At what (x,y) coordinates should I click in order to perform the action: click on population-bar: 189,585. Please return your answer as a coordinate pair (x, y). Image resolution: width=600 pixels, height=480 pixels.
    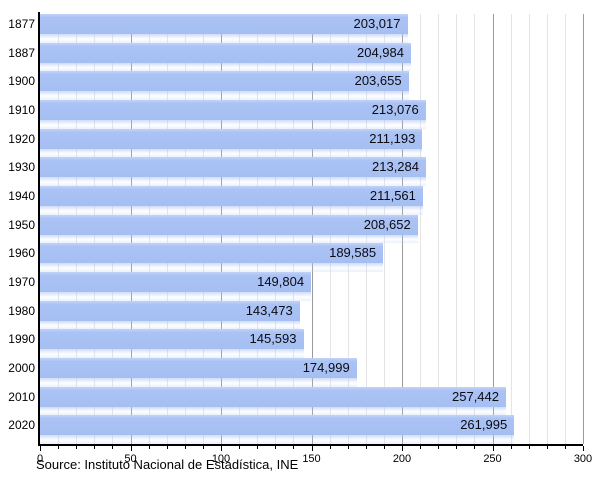
    Looking at the image, I should click on (212, 257).